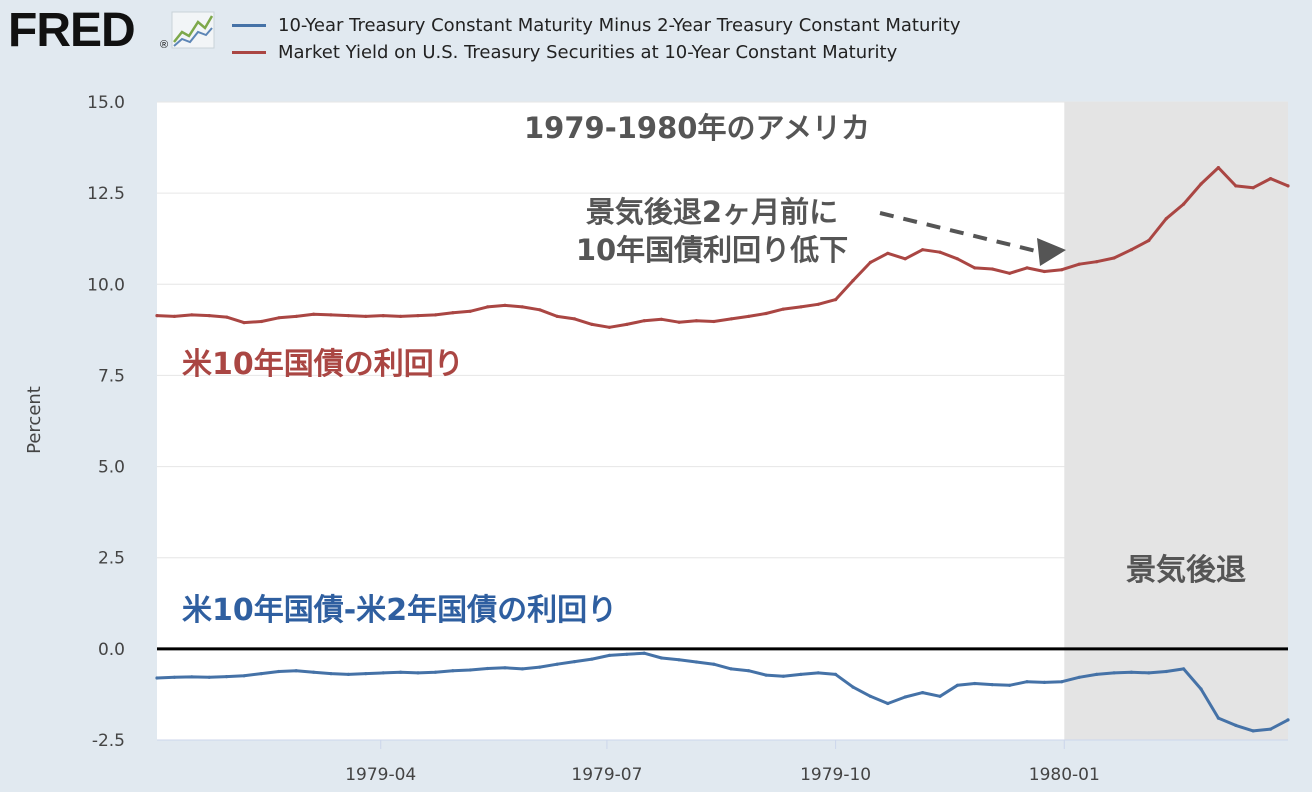  Describe the element at coordinates (111, 650) in the screenshot. I see `y-tick-label: 0.0` at that location.